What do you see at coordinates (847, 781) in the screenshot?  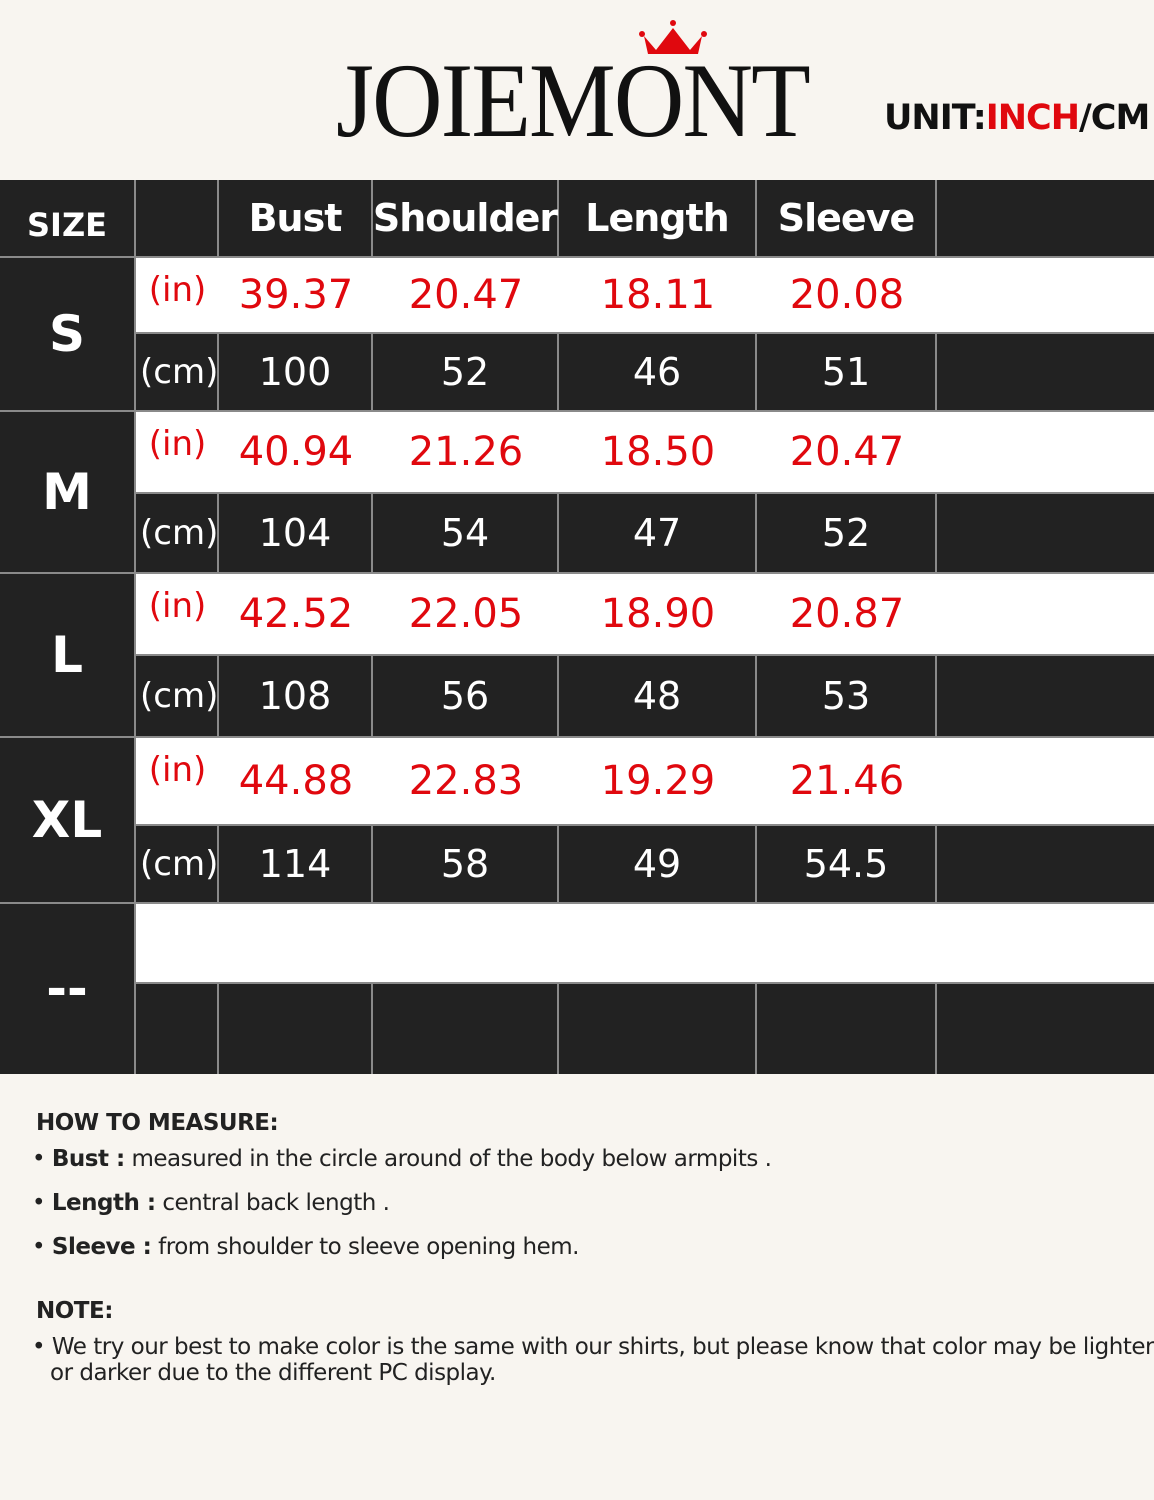 I see `inch-value: 21.46` at bounding box center [847, 781].